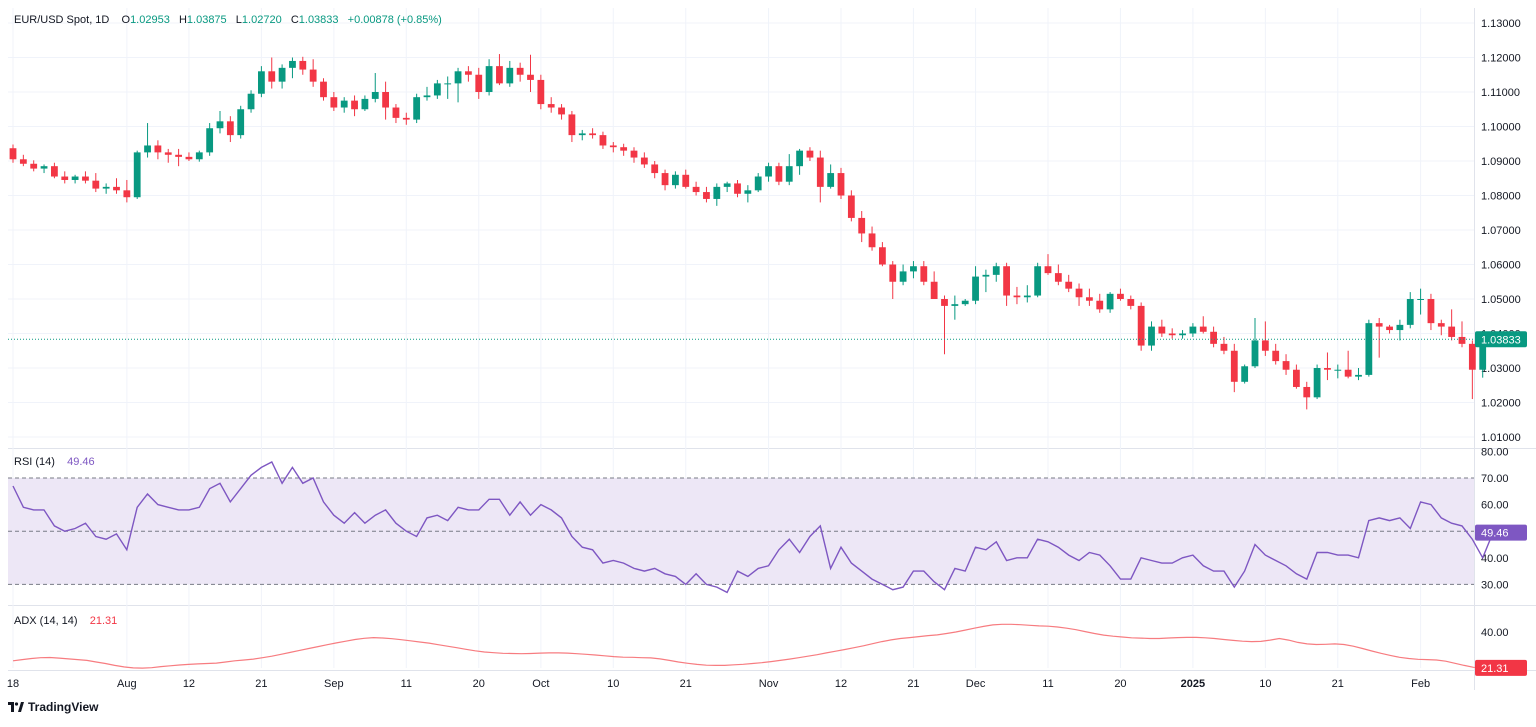 The image size is (1536, 727). I want to click on rsi-badge-label: 49.46, so click(1495, 534).